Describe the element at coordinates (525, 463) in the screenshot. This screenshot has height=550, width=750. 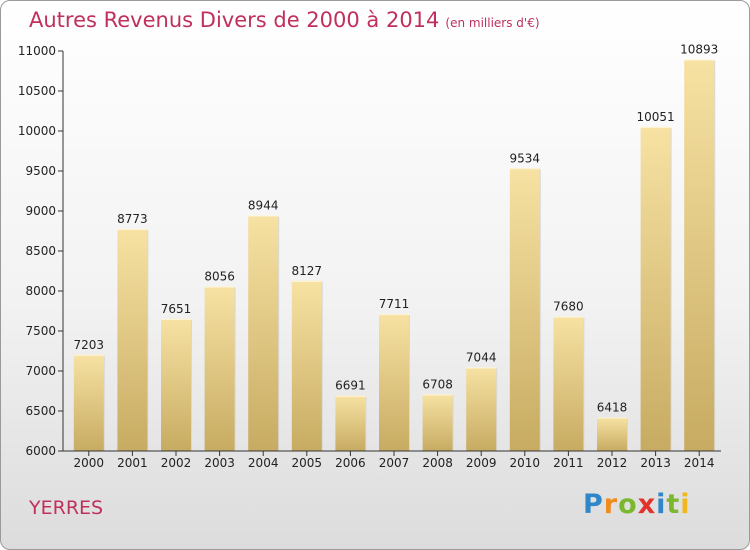
I see `x-tick-label: 2010` at that location.